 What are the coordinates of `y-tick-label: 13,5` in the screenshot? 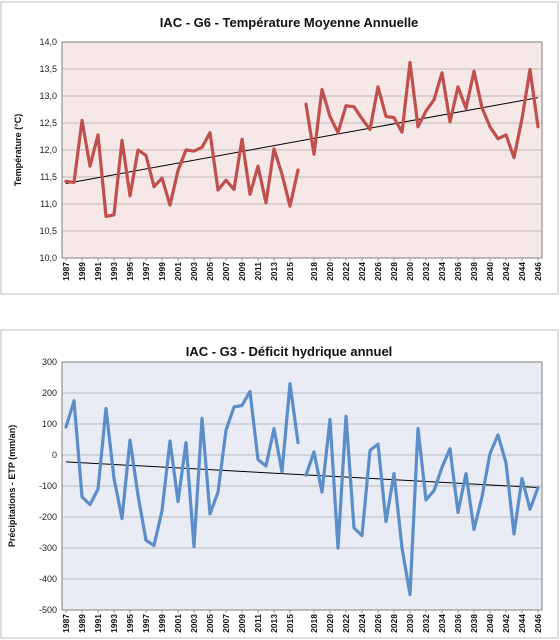 It's located at (48, 69).